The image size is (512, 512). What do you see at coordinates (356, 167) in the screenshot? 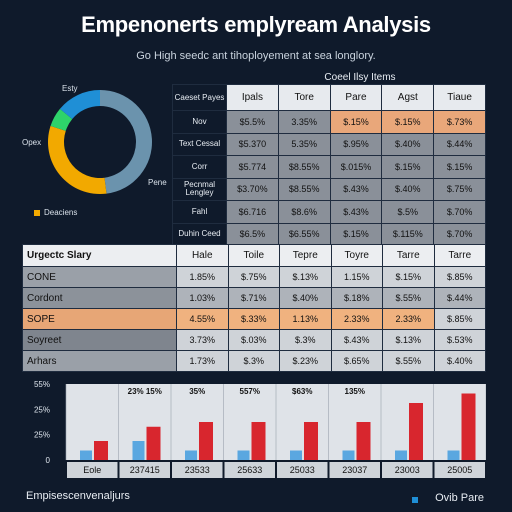
I see `table-cell: $.015%` at bounding box center [356, 167].